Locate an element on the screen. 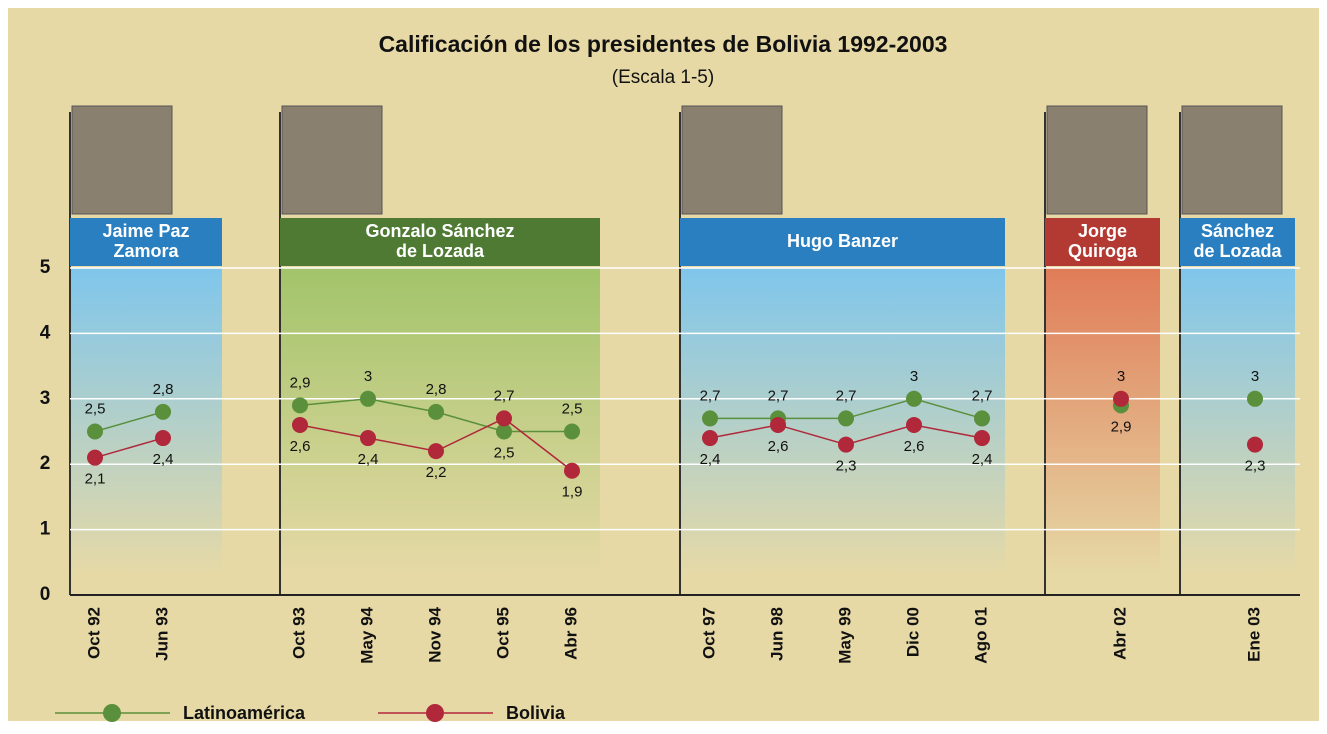  x-tick-label: Jun 93 is located at coordinates (161, 634).